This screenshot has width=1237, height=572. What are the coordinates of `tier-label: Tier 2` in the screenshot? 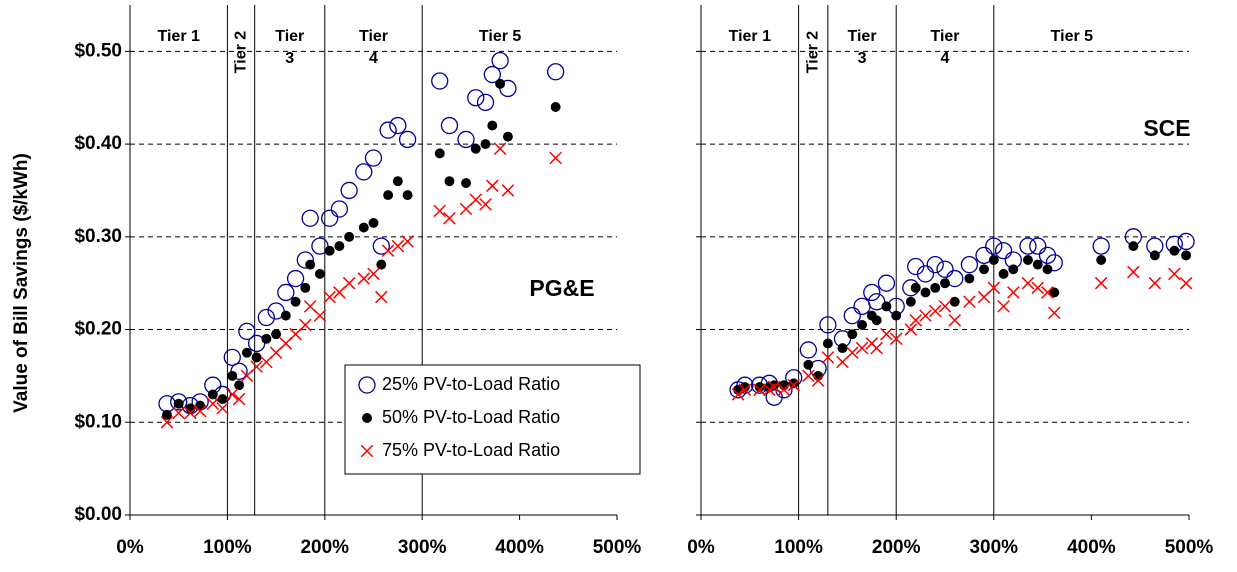 It's located at (812, 52).